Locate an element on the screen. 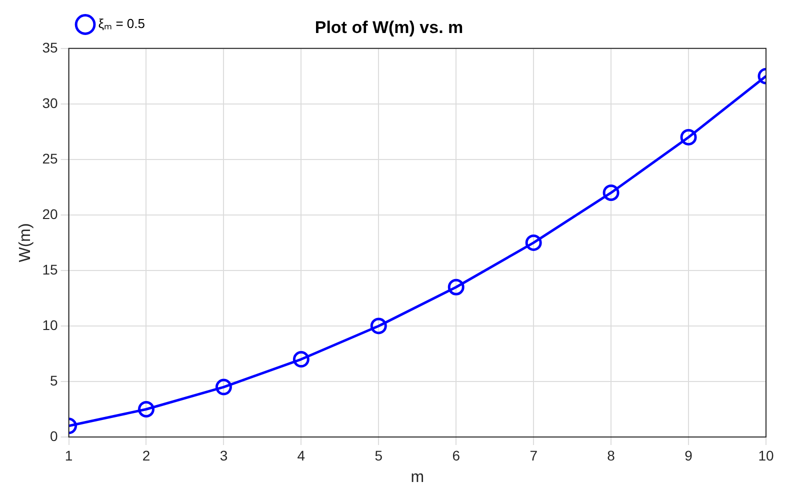  y-tick-label: 25 is located at coordinates (50, 158).